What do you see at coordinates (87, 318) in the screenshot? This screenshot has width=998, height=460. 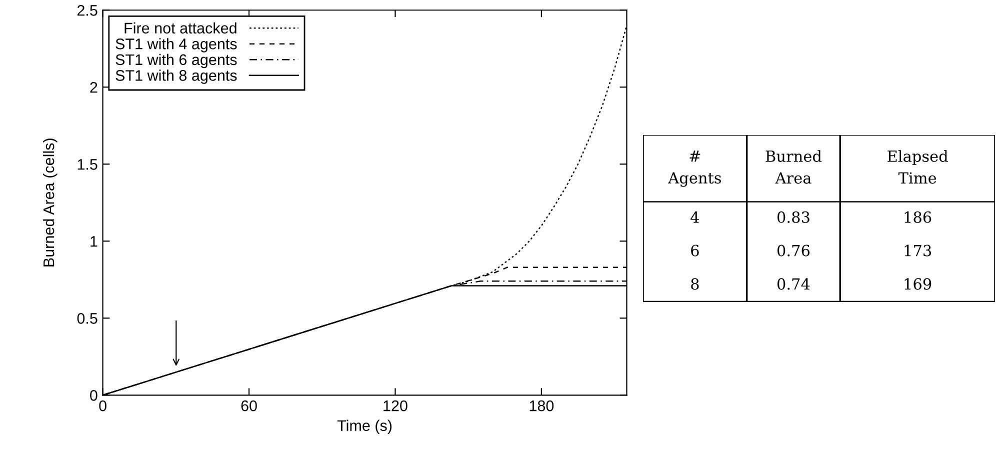 I see `y-tick-label: 0.5` at bounding box center [87, 318].